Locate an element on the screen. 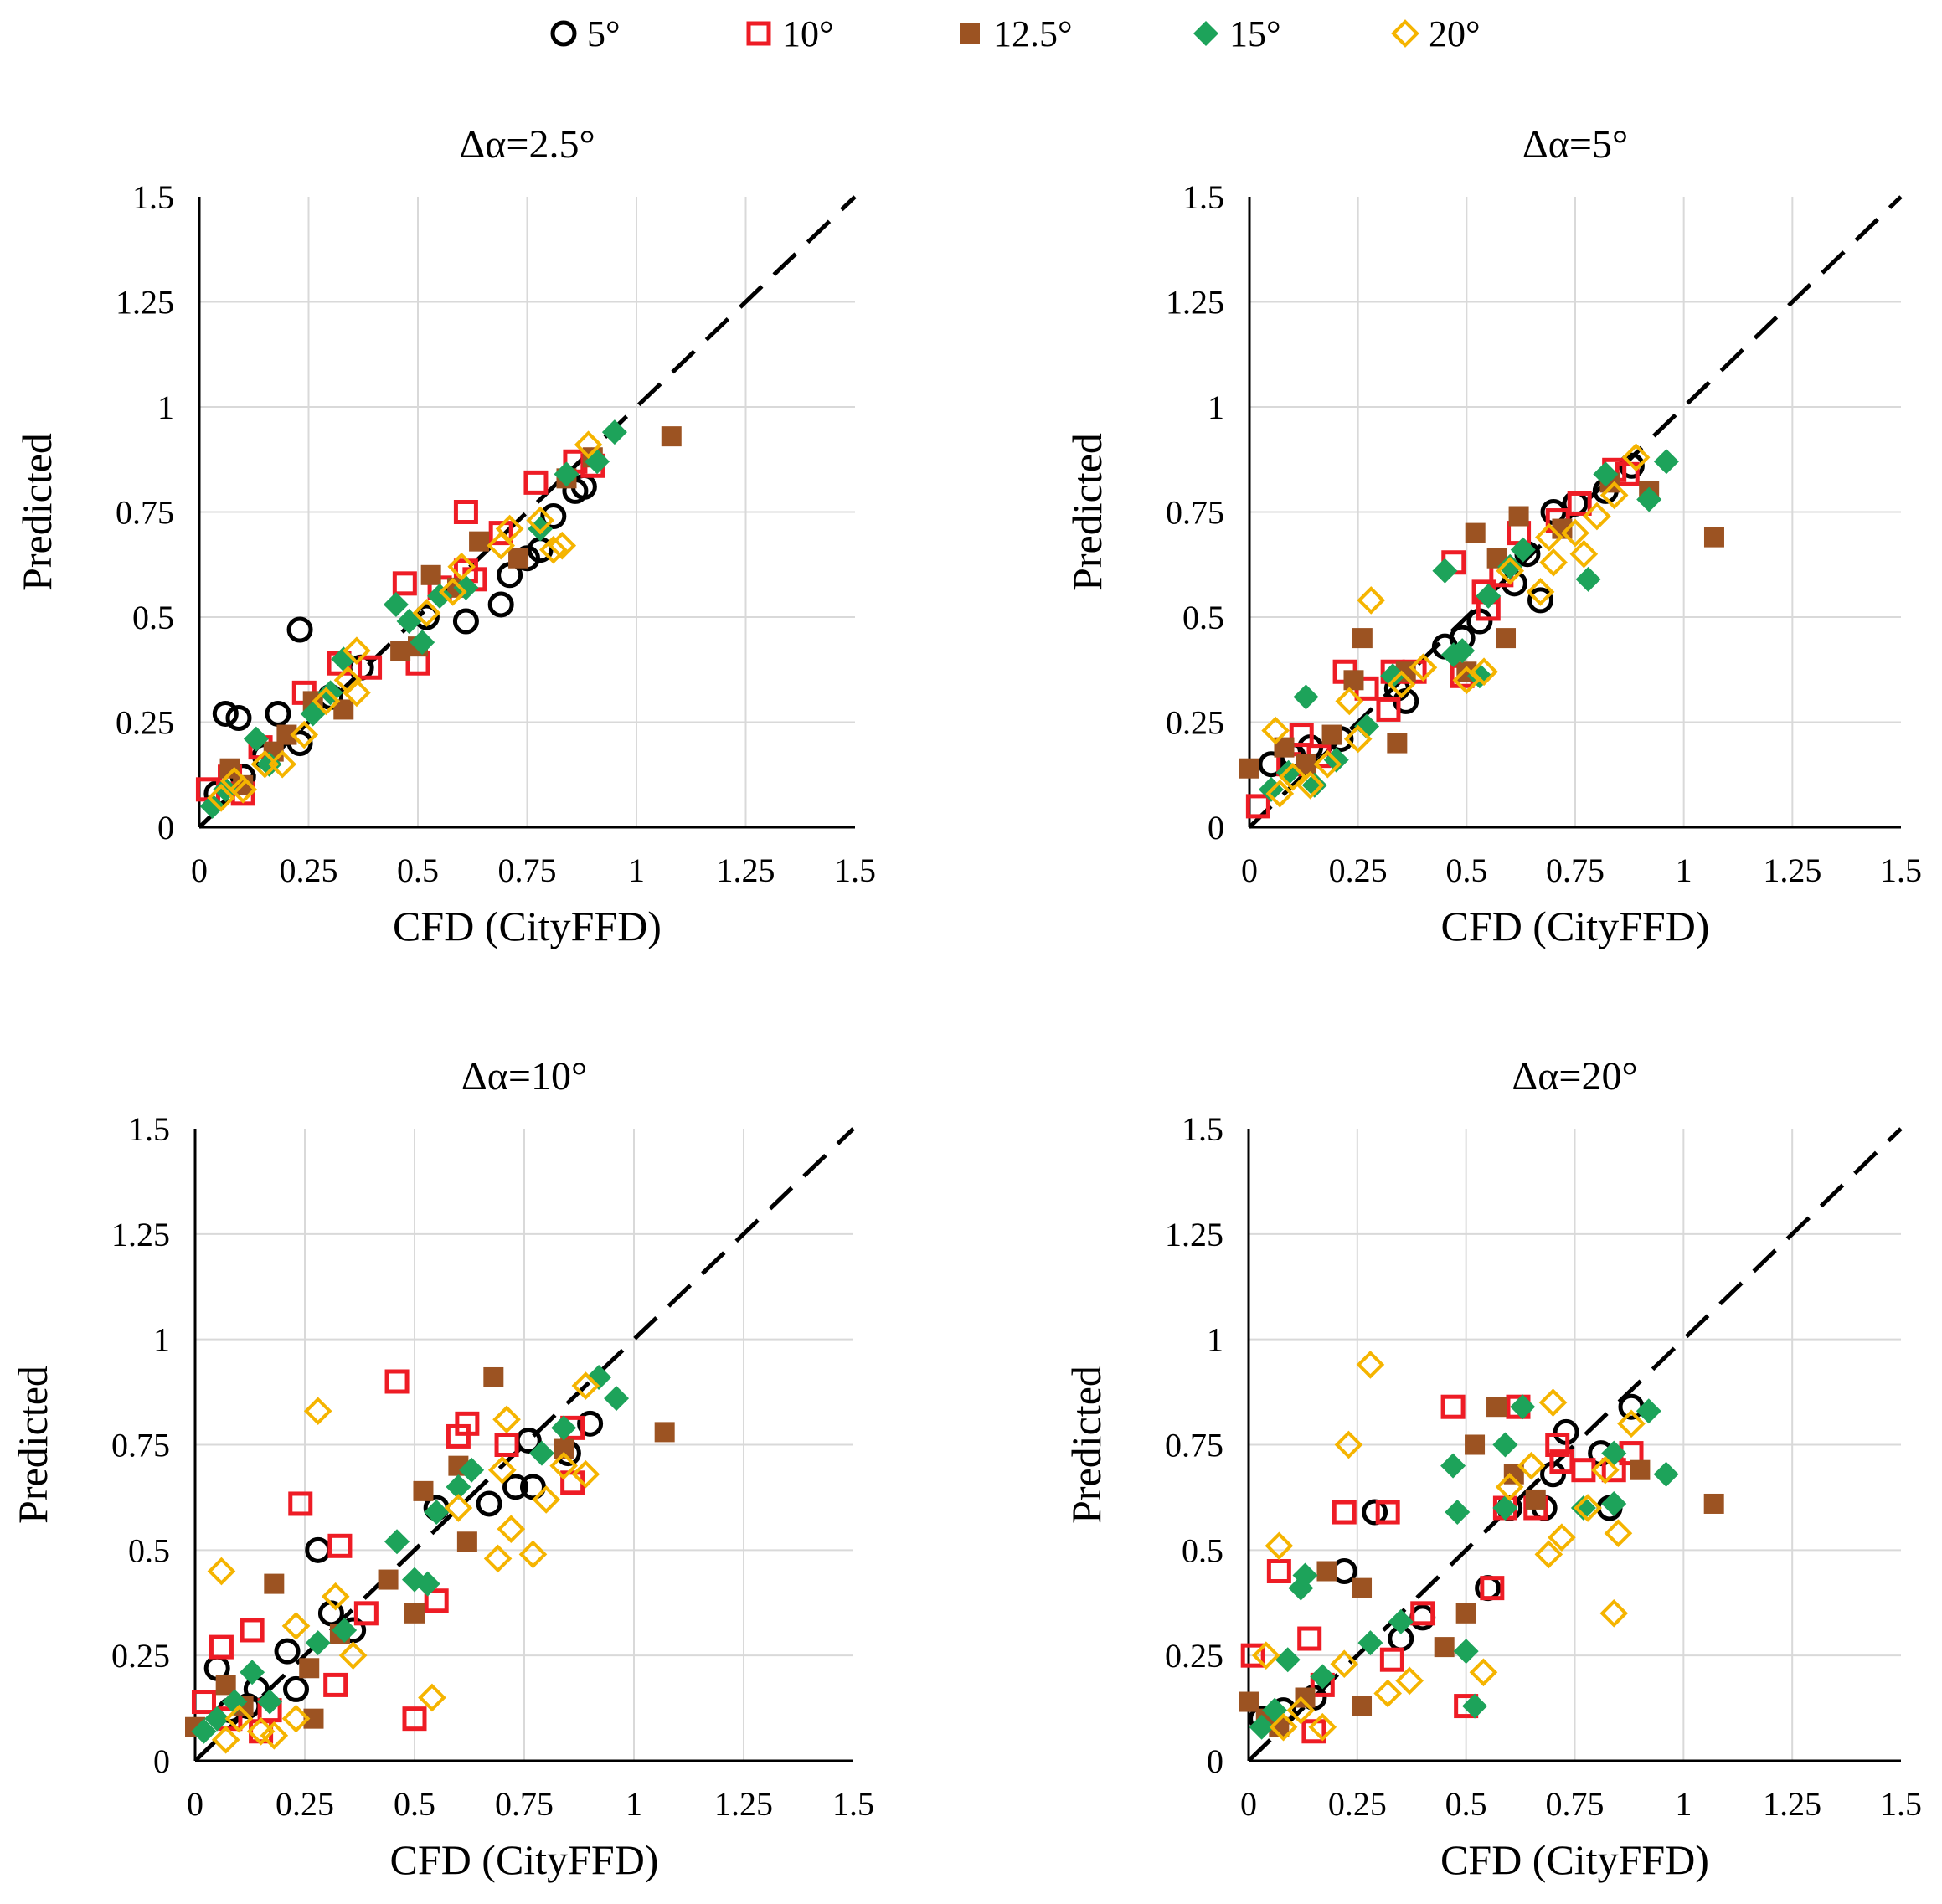 Image resolution: width=1942 pixels, height=1904 pixels. legend-item-10: 10° is located at coordinates (790, 33).